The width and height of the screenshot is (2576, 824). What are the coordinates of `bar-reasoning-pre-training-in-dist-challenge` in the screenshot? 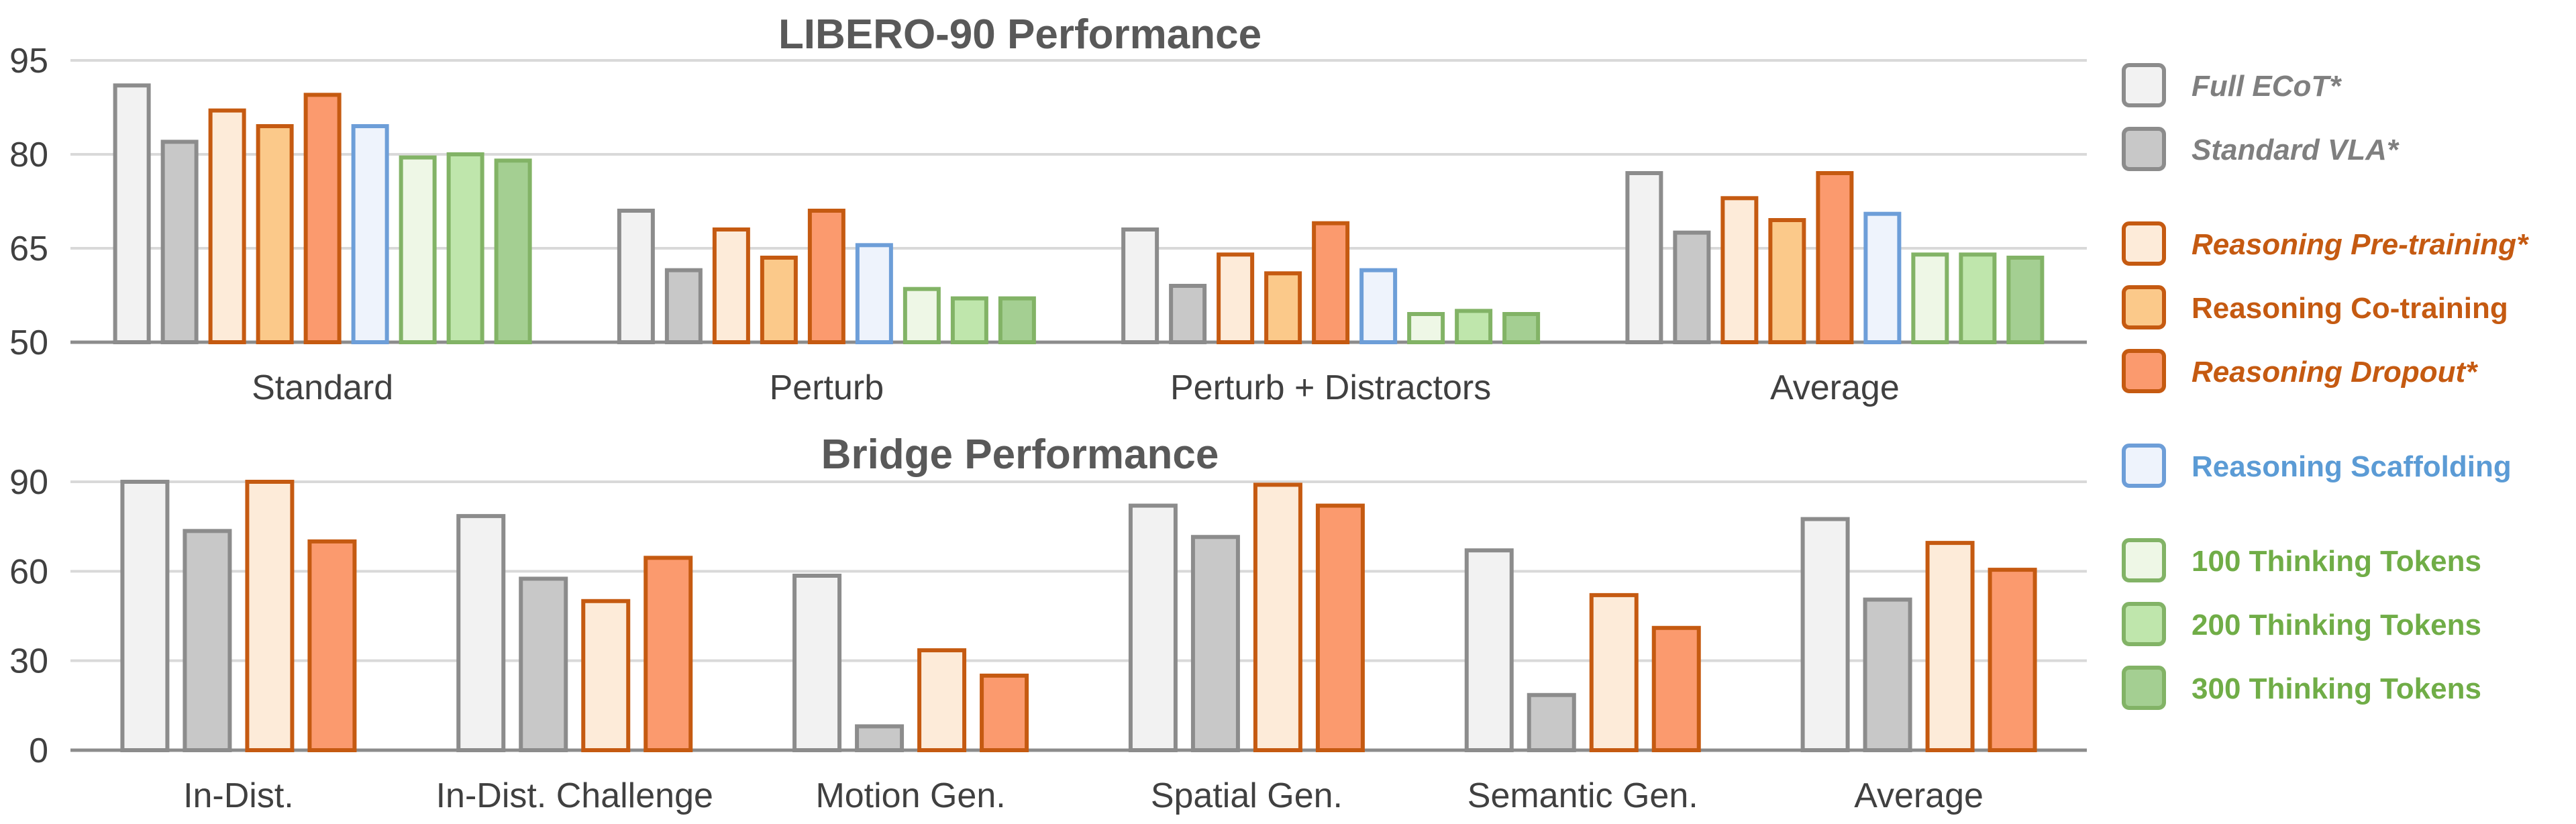 It's located at (606, 675).